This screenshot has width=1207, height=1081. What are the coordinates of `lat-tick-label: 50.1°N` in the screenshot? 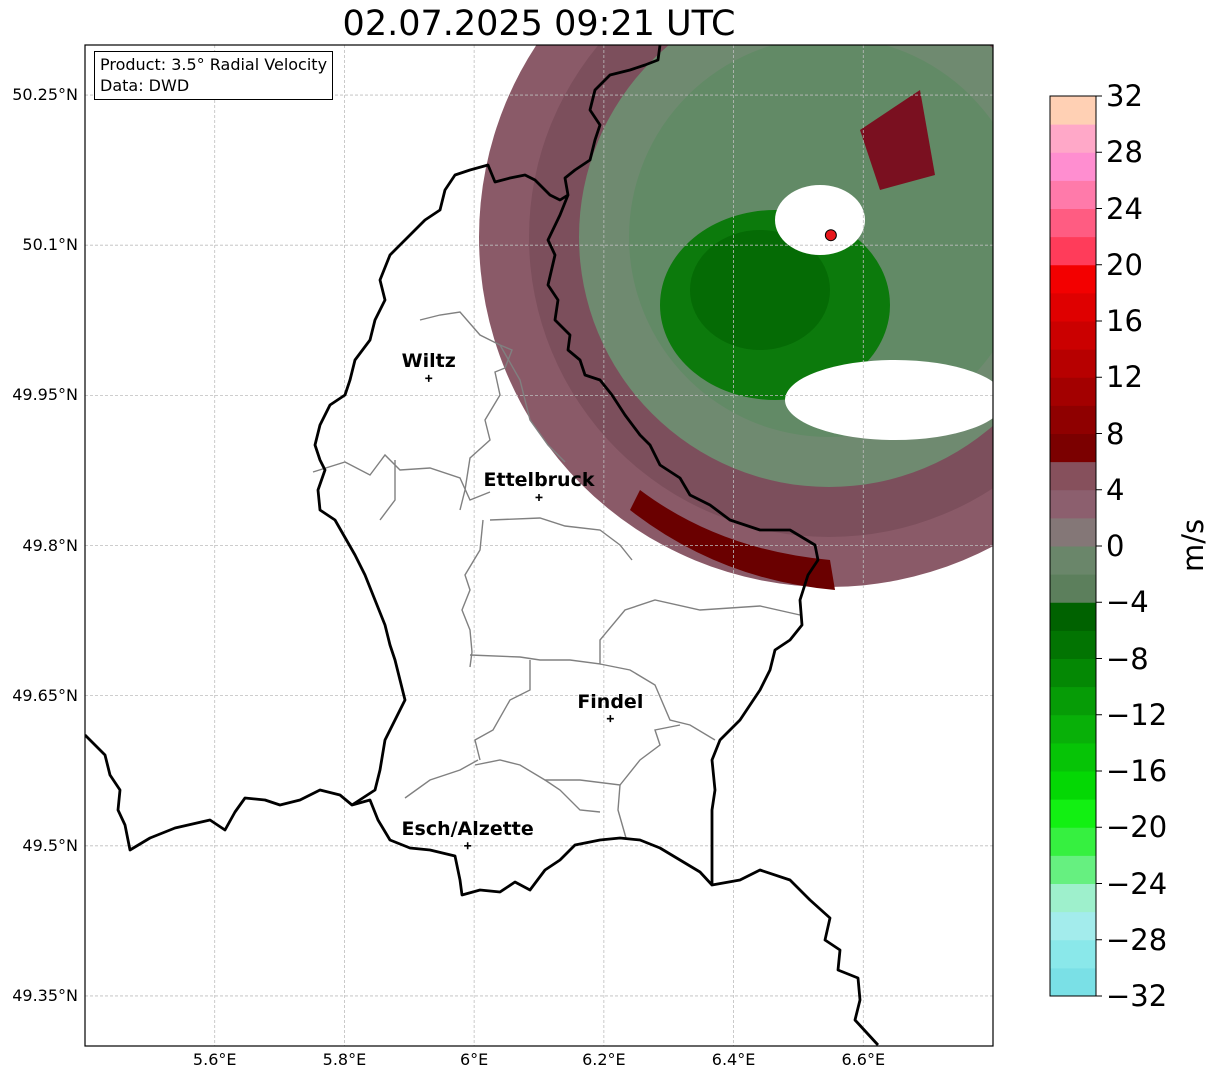 It's located at (50, 245).